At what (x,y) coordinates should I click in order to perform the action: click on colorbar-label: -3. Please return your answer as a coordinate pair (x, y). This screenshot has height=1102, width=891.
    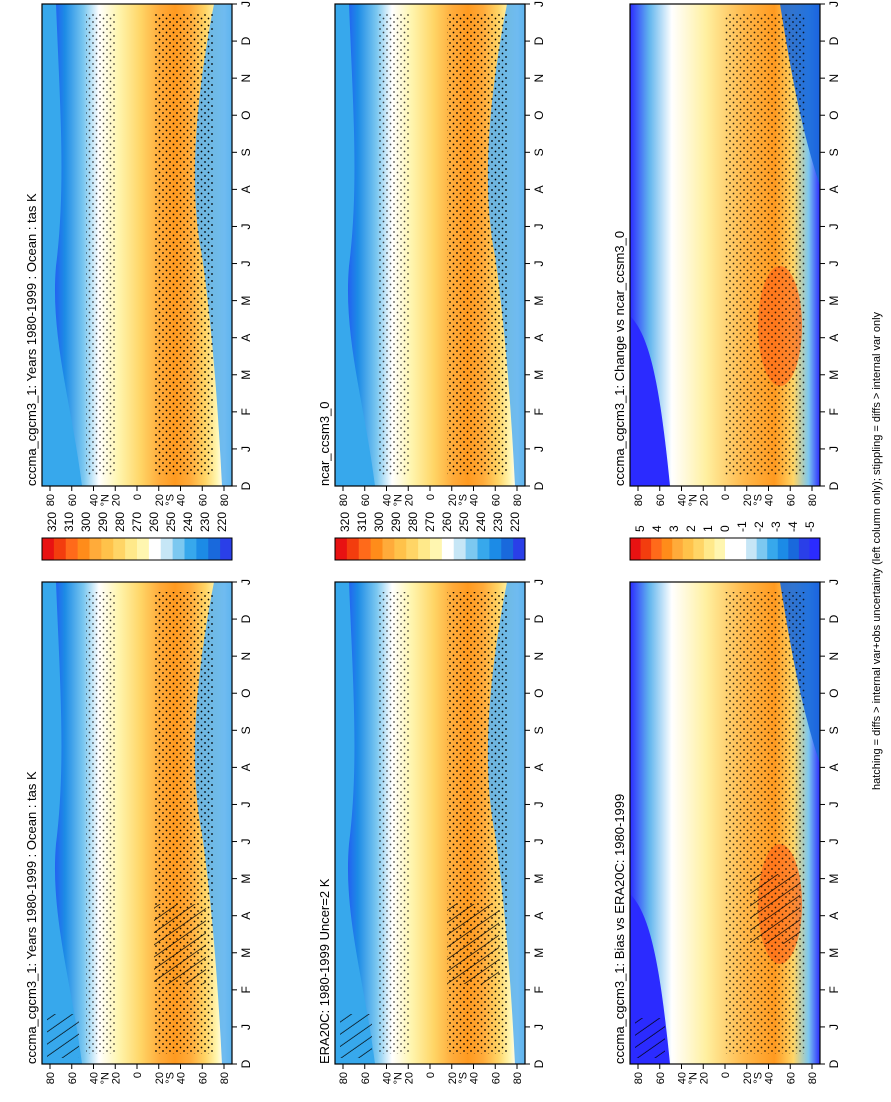
    Looking at the image, I should click on (776, 526).